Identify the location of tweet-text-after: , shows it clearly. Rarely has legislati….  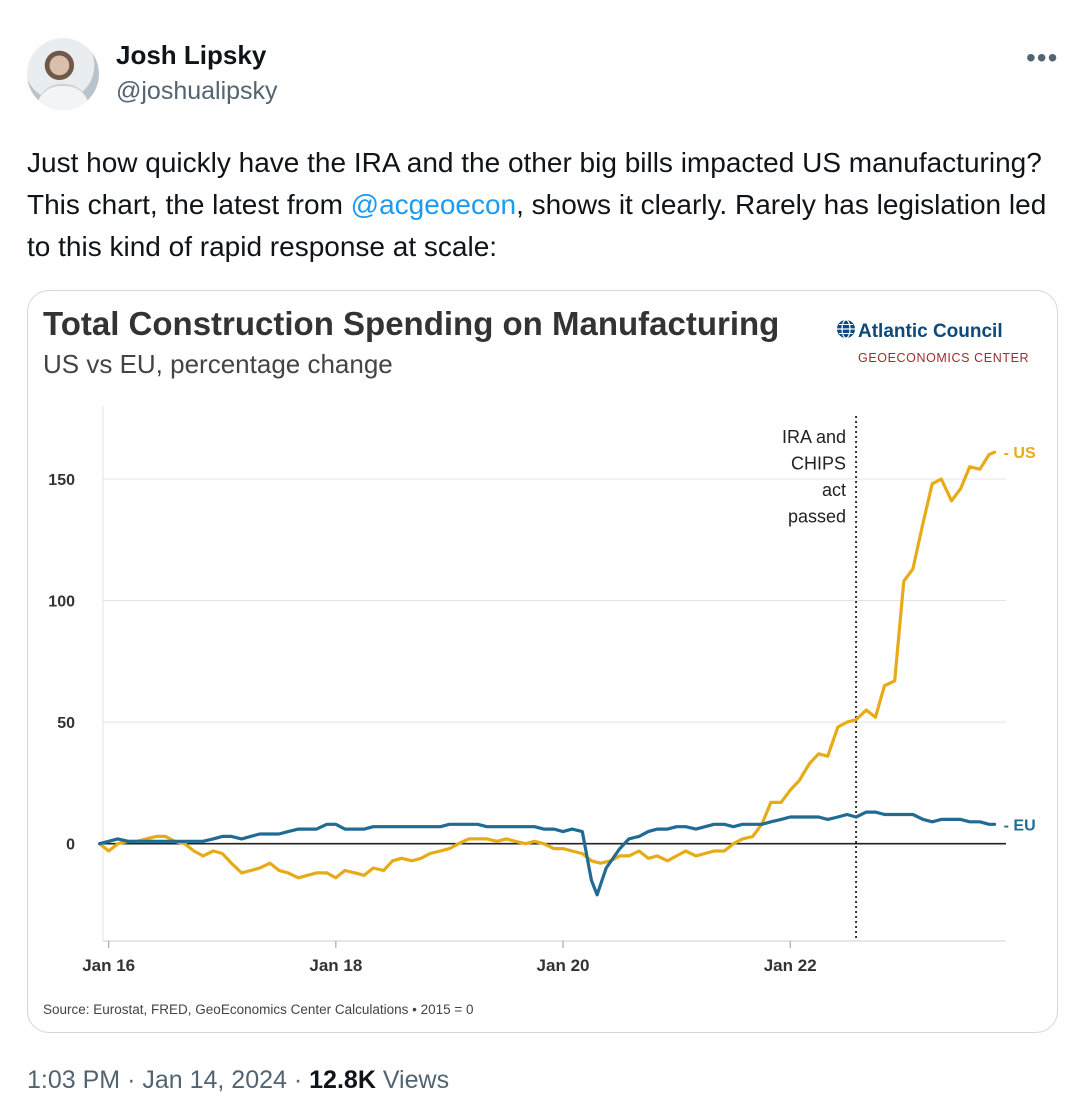
(537, 225).